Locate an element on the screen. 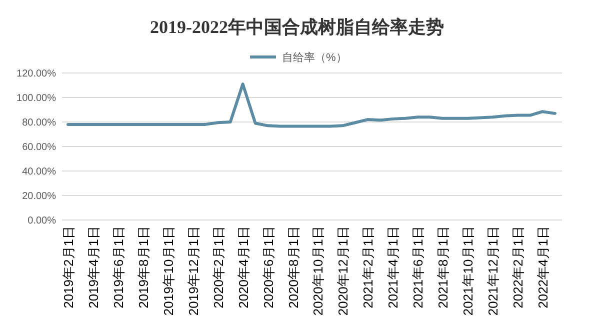 The image size is (594, 332). x-tick-label: 2019年4月1日 is located at coordinates (93, 267).